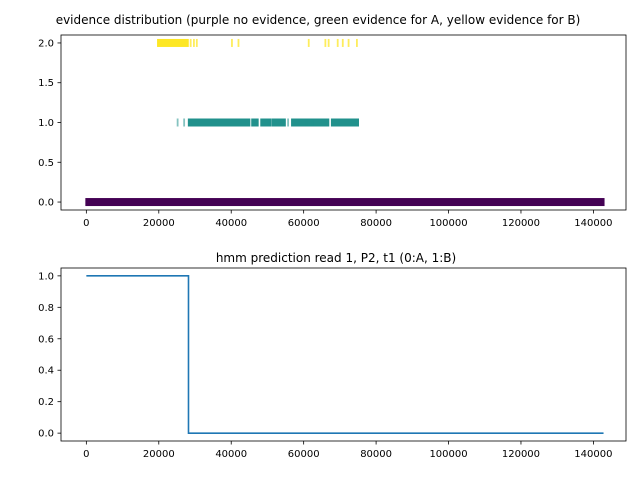 Image resolution: width=640 pixels, height=480 pixels. What do you see at coordinates (49, 355) in the screenshot?
I see `y-axis: 0.0 0.2 0.4 0.6 0.8 1.0` at bounding box center [49, 355].